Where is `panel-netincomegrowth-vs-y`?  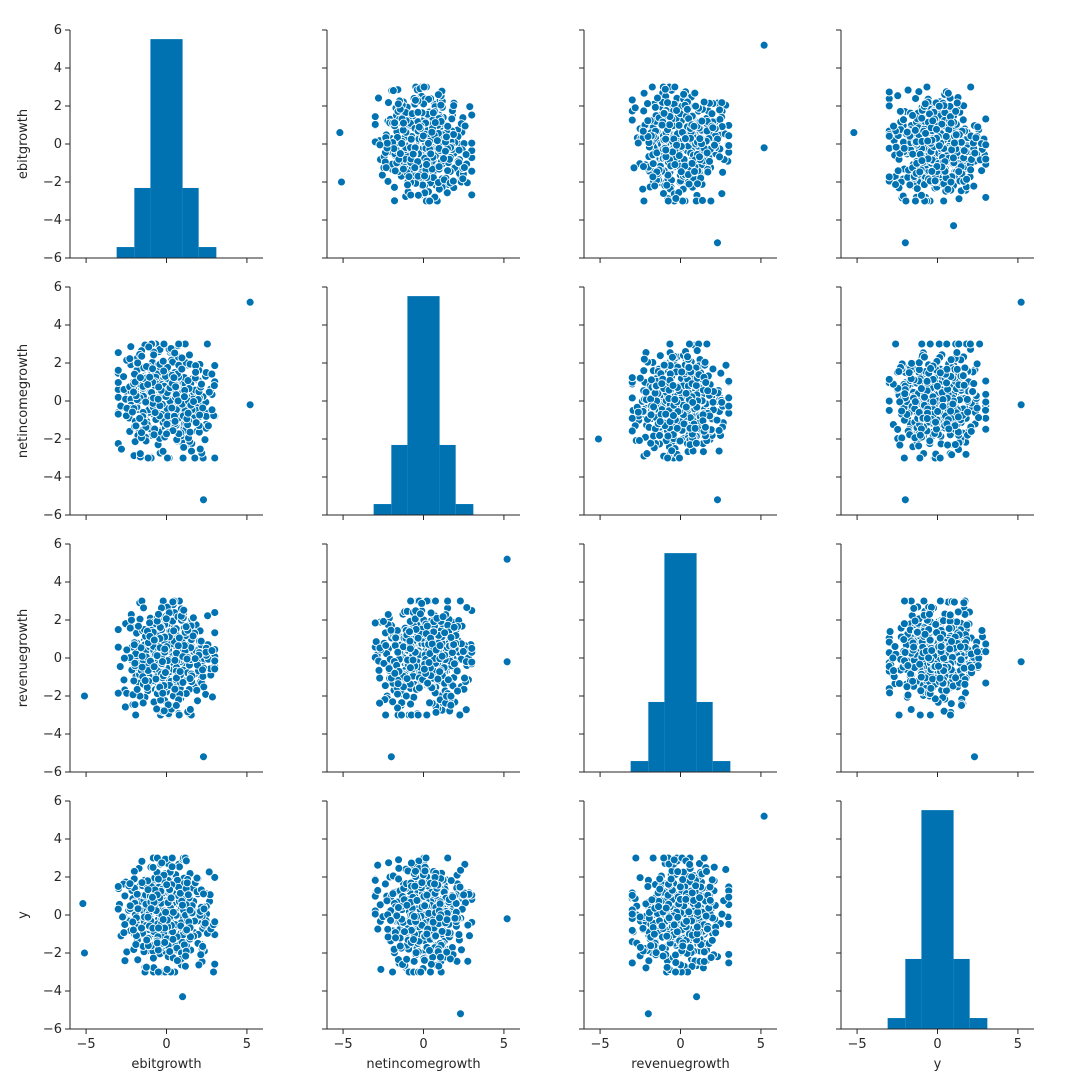 panel-netincomegrowth-vs-y is located at coordinates (935, 403).